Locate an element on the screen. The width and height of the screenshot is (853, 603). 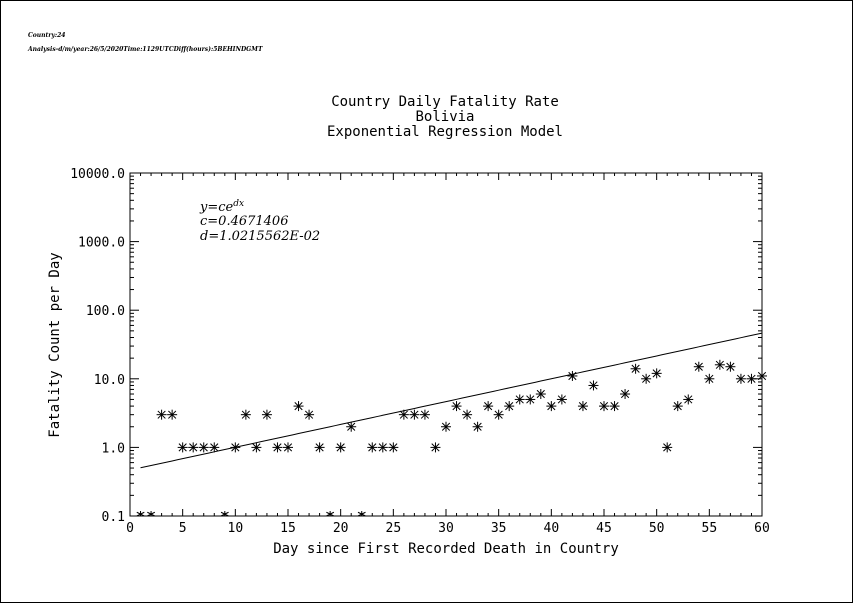
y-axis-label: Fatality Count per Day is located at coordinates (55, 344).